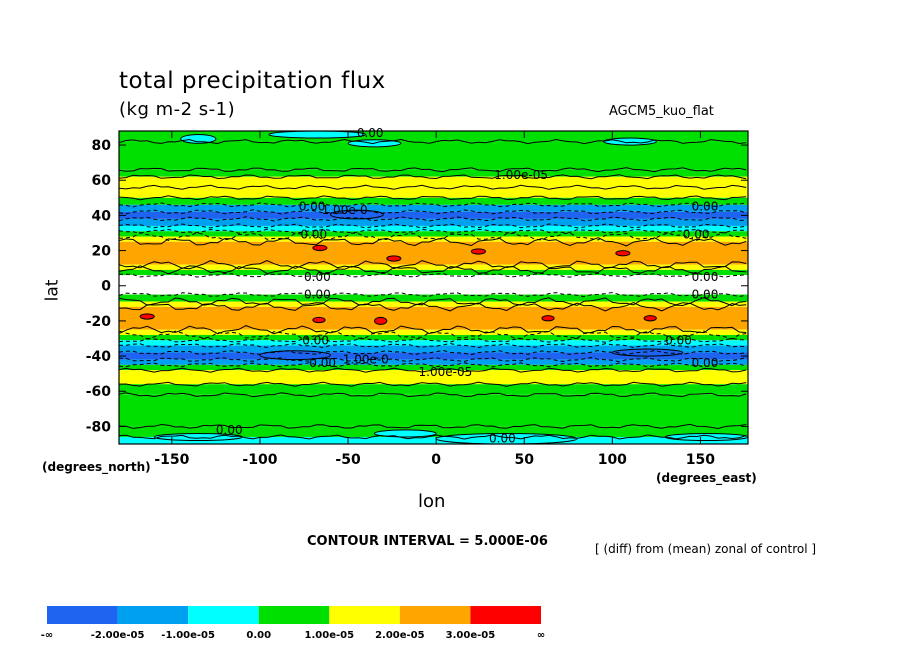  Describe the element at coordinates (188, 635) in the screenshot. I see `colorbar-label-2: -1.00e-05` at that location.